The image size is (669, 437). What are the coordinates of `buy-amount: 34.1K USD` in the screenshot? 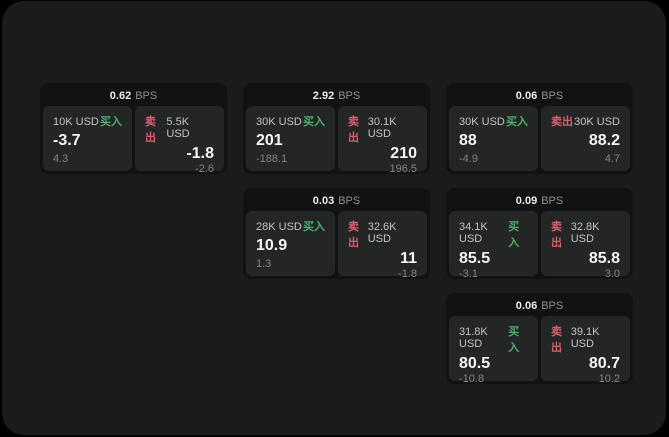 It's located at (473, 233).